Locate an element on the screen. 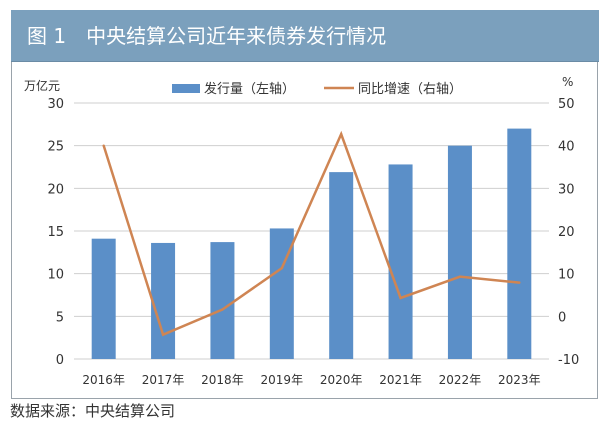  right-tick-label: 20 is located at coordinates (566, 232).